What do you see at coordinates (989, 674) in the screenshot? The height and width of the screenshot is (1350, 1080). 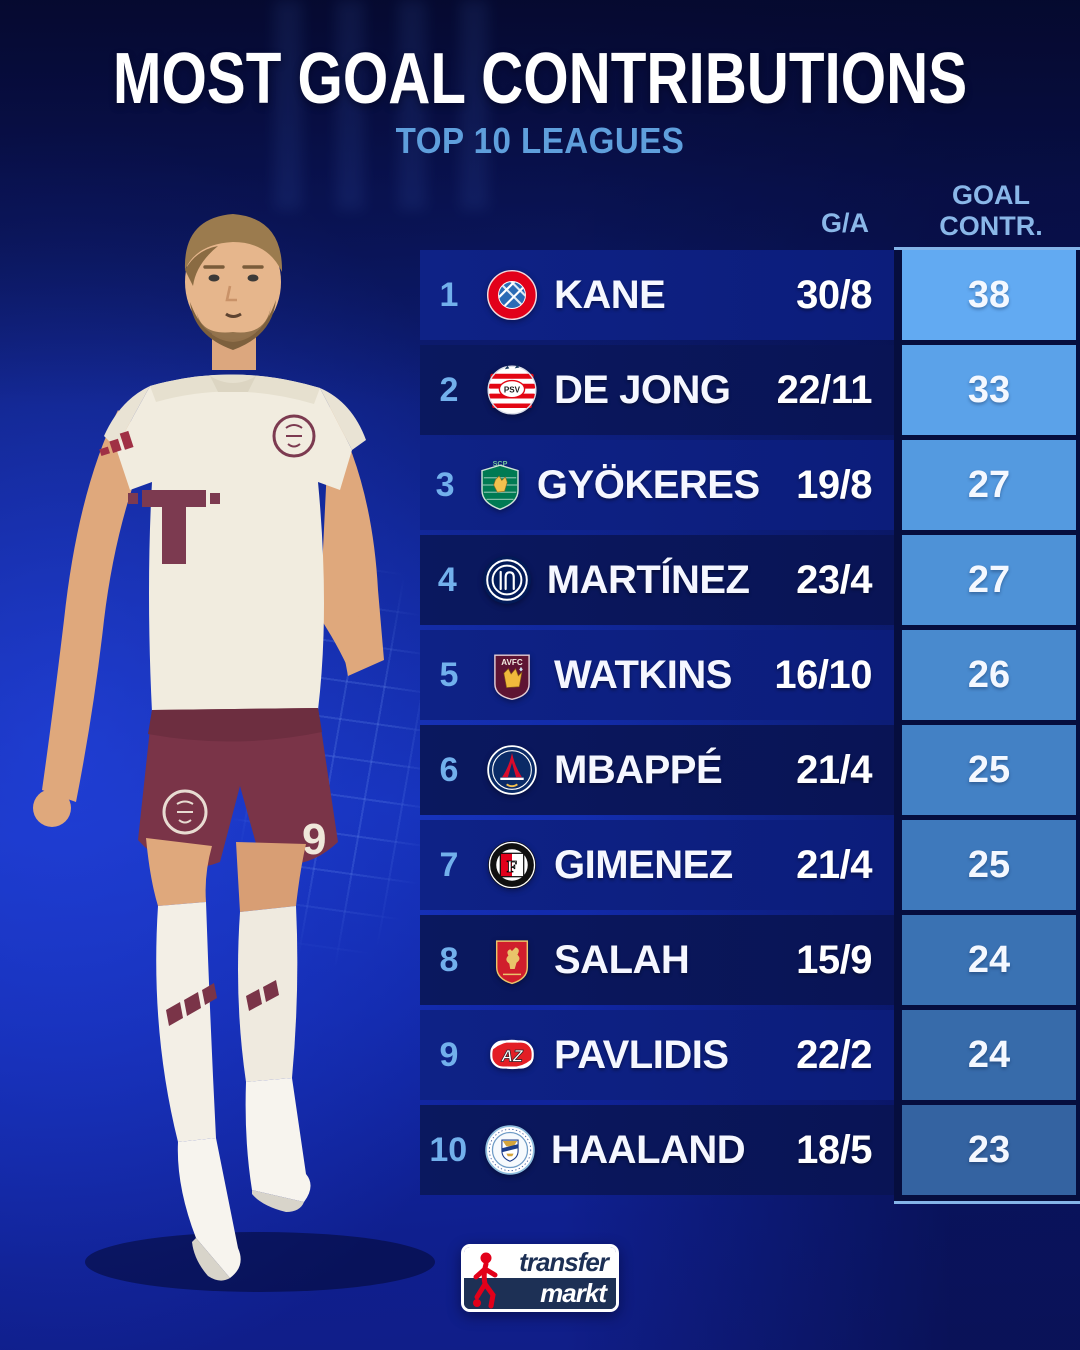 I see `row-contr-value: 26` at bounding box center [989, 674].